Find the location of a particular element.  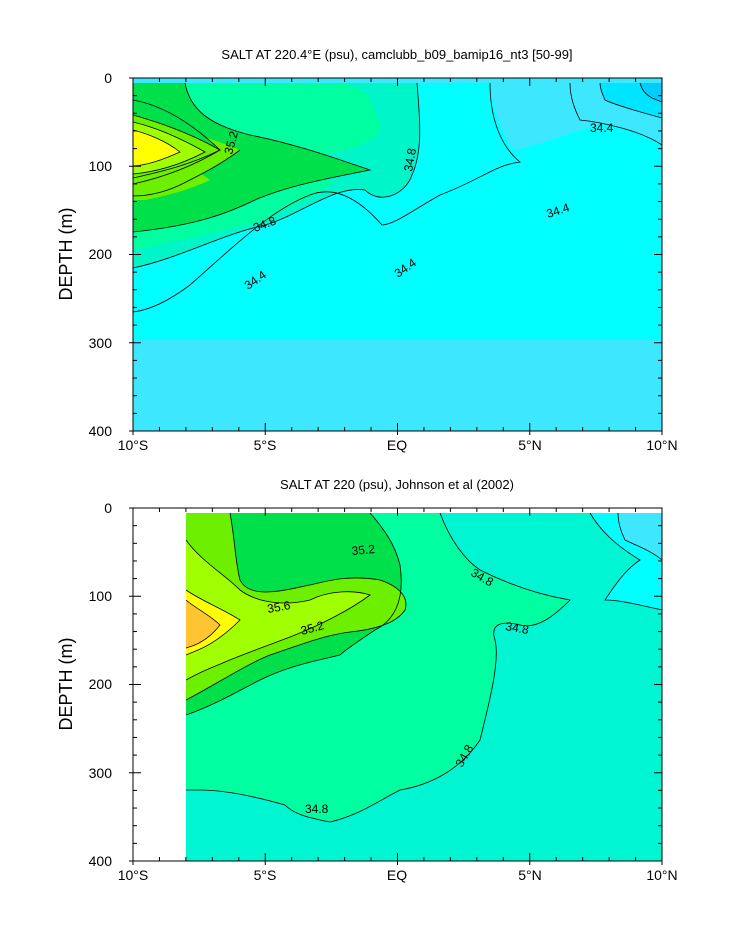

region-35.2 is located at coordinates (251, 157).